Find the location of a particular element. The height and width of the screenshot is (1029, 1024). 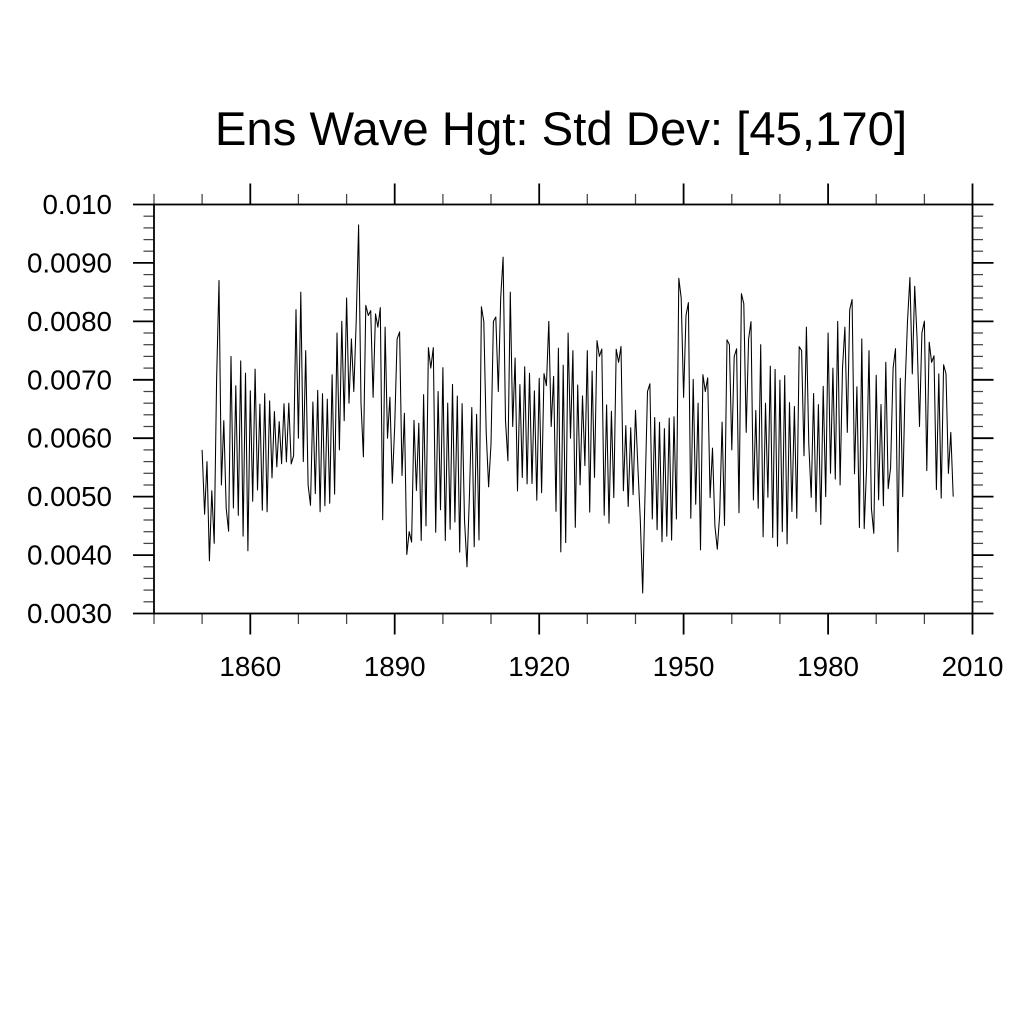

svg-text: 1920 is located at coordinates (539, 666).